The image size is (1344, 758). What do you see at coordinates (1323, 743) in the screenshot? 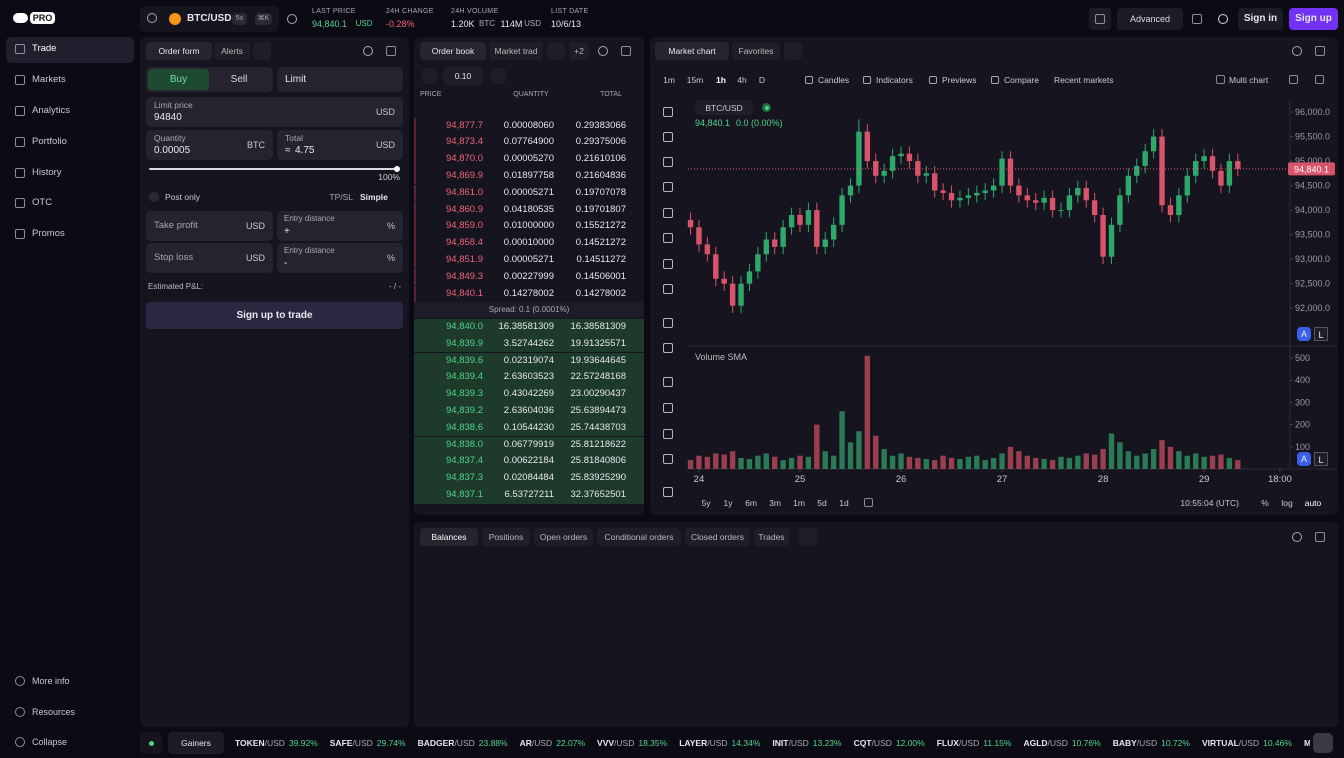
I see `ticker-next` at bounding box center [1323, 743].